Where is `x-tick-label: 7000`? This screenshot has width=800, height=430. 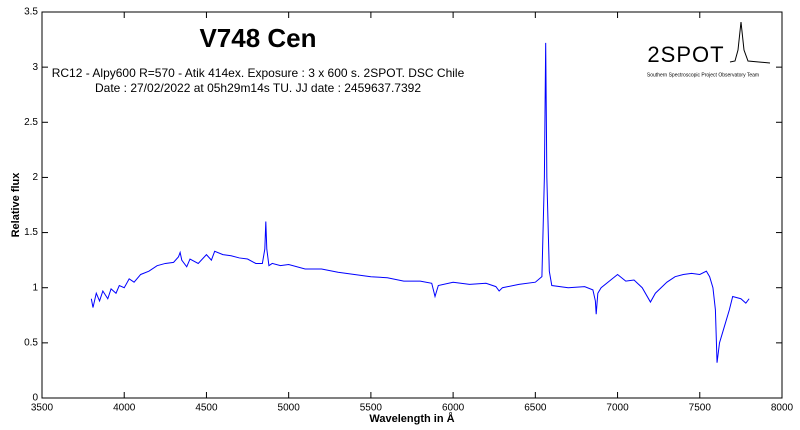 x-tick-label: 7000 is located at coordinates (617, 408).